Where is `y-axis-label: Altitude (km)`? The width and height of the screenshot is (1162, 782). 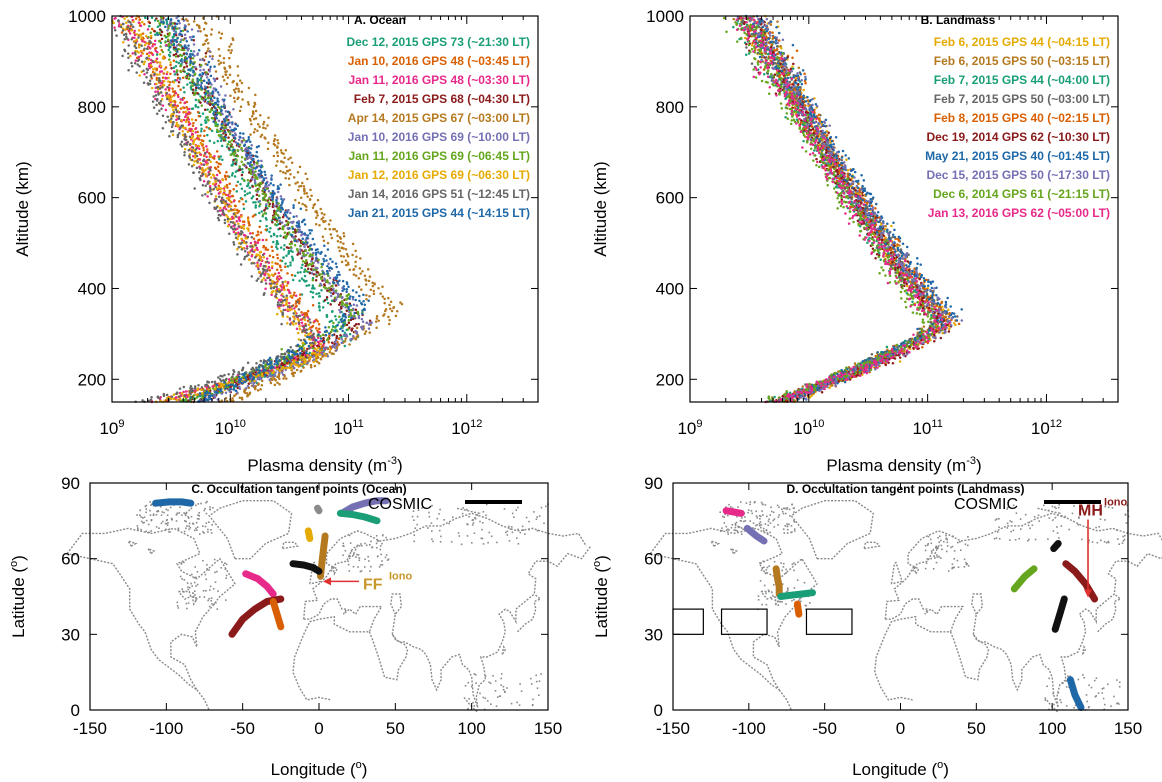 y-axis-label: Altitude (km) is located at coordinates (22, 208).